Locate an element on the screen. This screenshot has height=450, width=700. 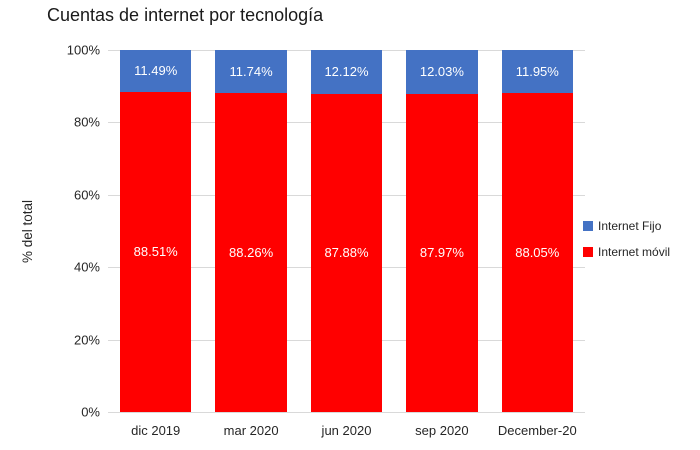
legend-item: Internet móvil is located at coordinates (626, 252).